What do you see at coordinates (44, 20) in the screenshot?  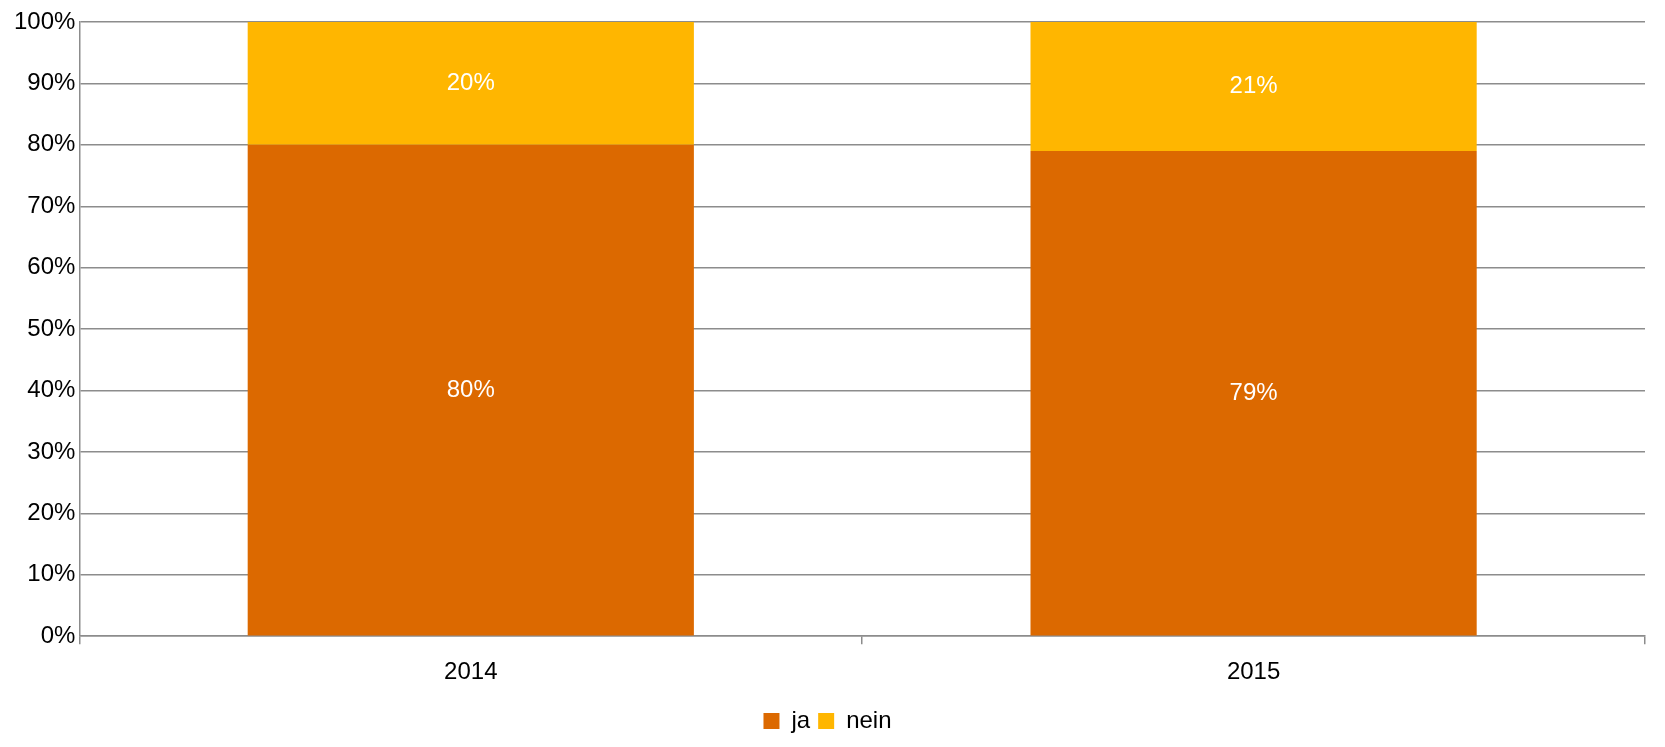 I see `y-tick-label: 100%` at bounding box center [44, 20].